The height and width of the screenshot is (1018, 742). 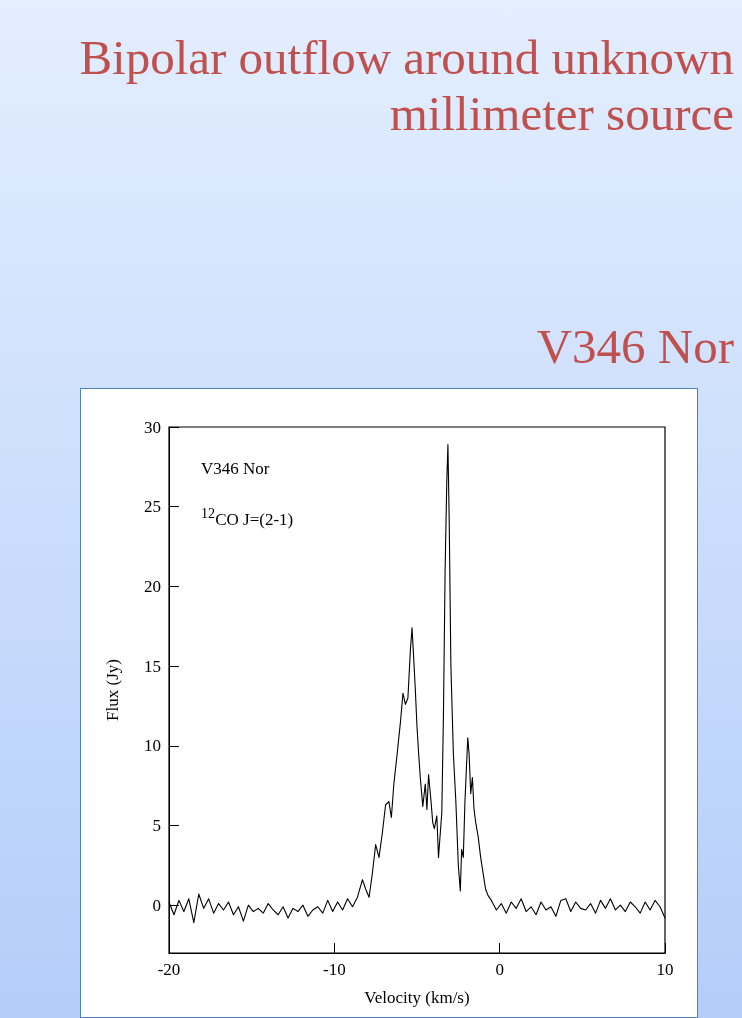 I want to click on x-tick-label: 10, so click(x=665, y=969).